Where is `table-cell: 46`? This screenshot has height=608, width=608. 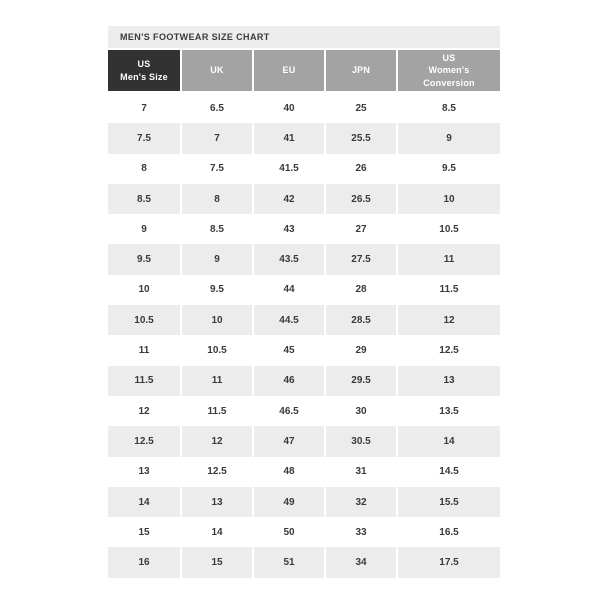
table-cell: 46 is located at coordinates (289, 380).